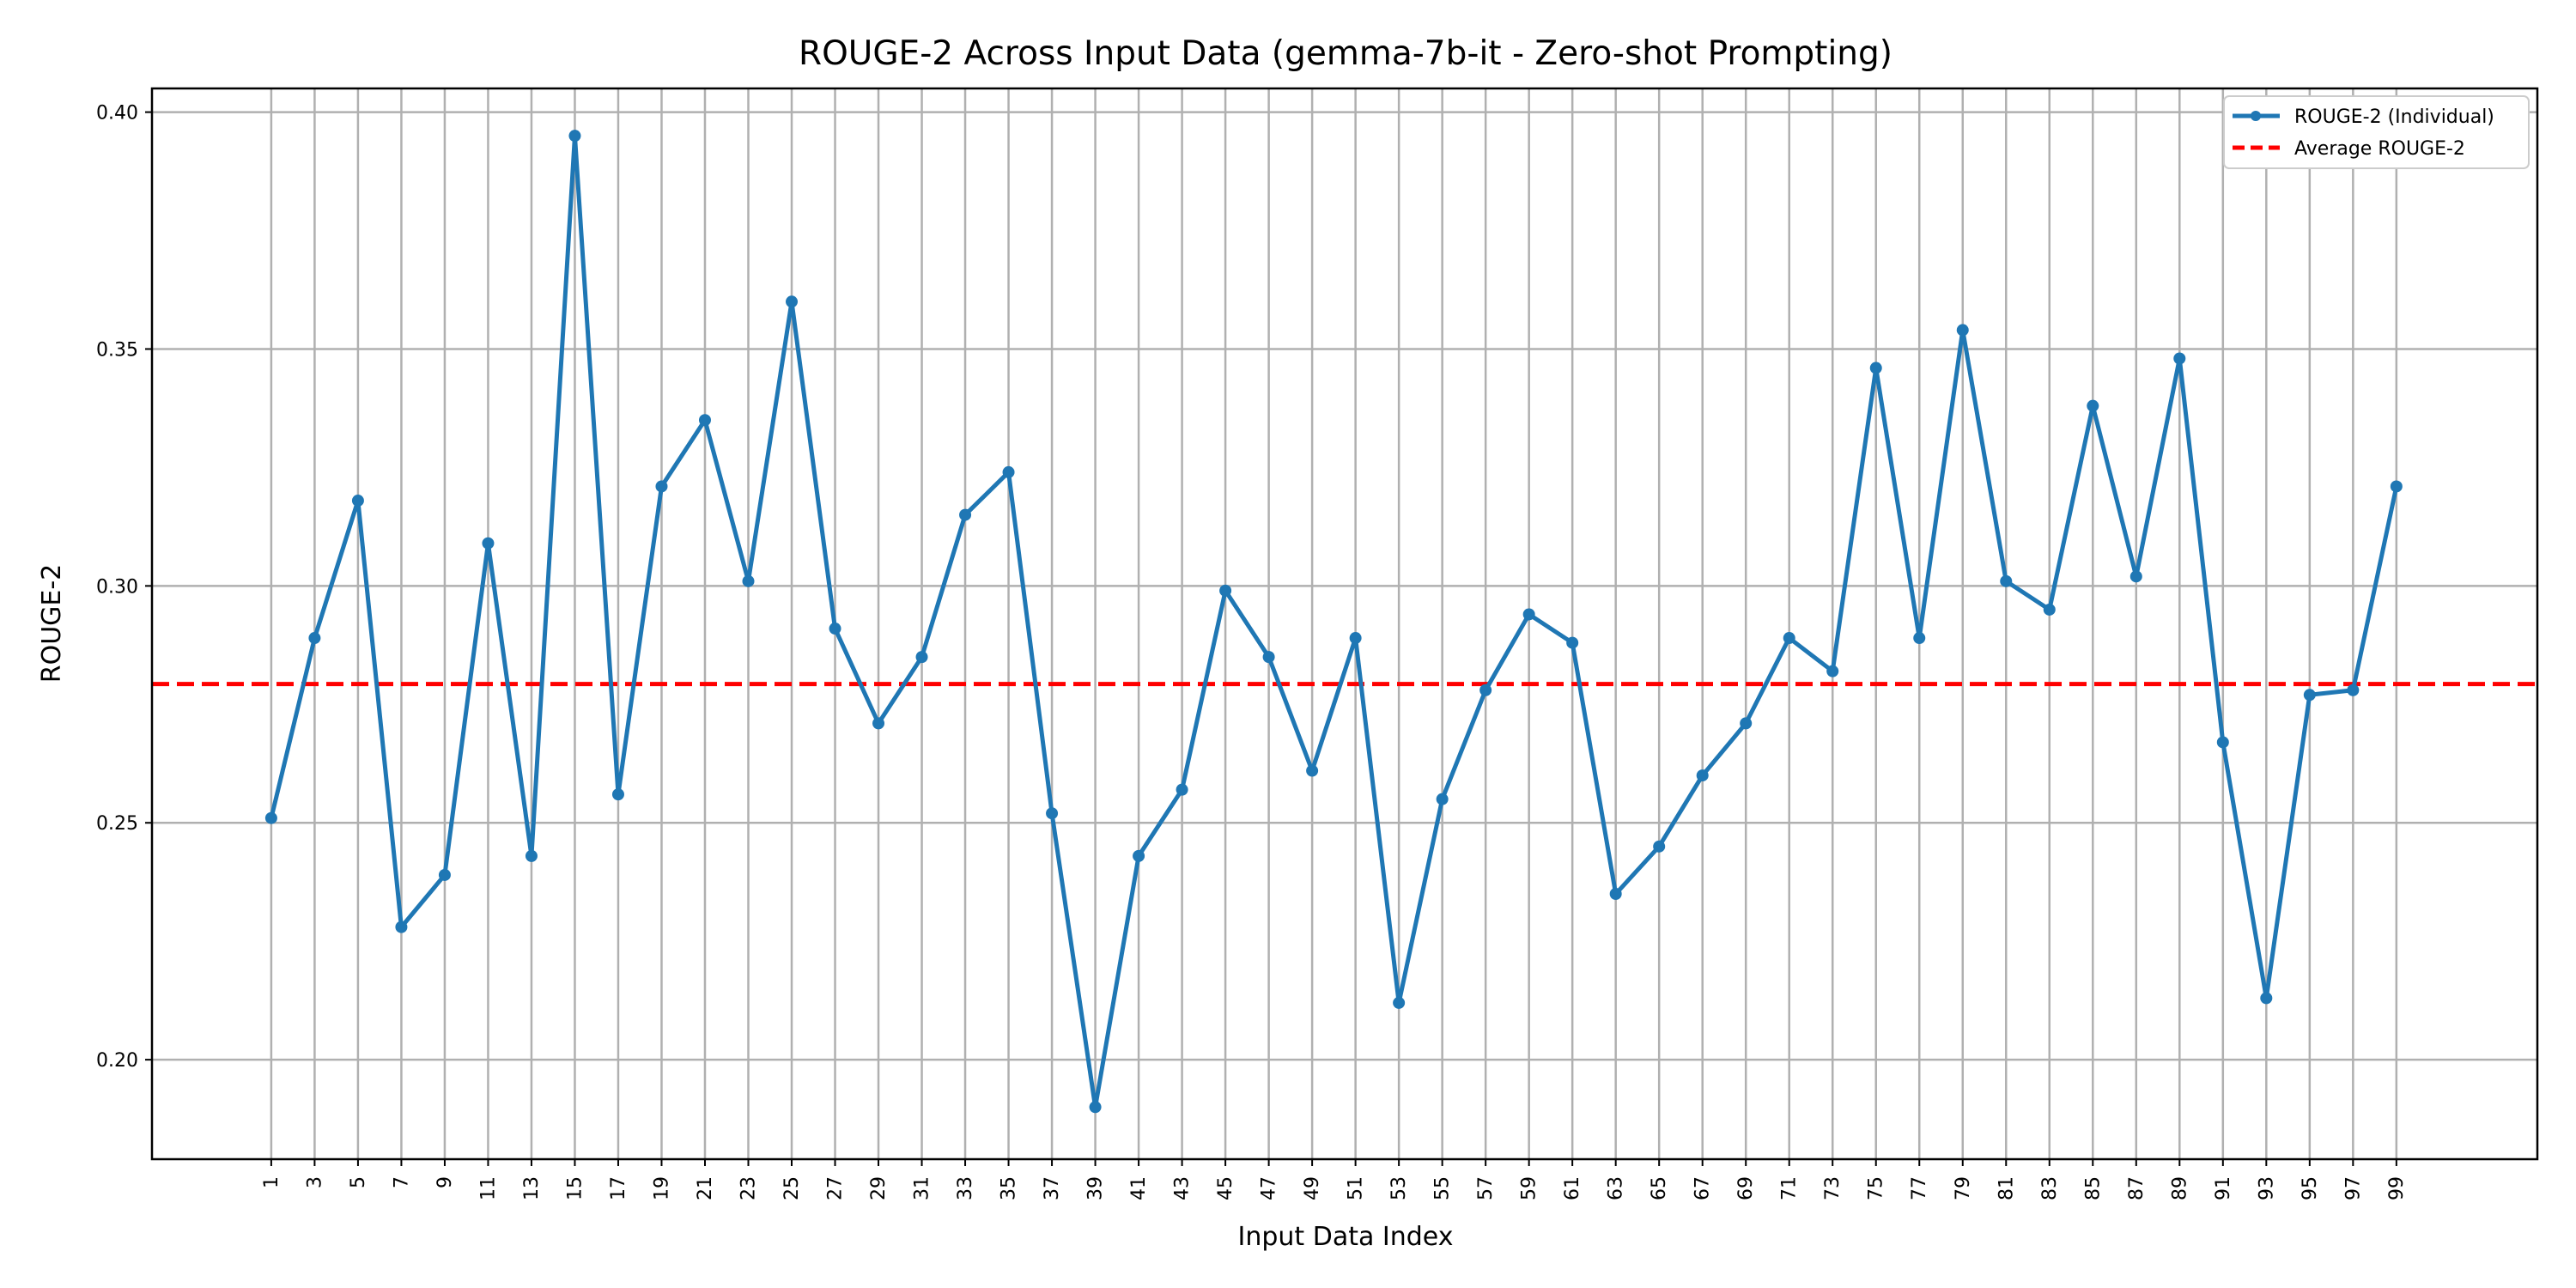  I want to click on x-tick-label: 21, so click(705, 1188).